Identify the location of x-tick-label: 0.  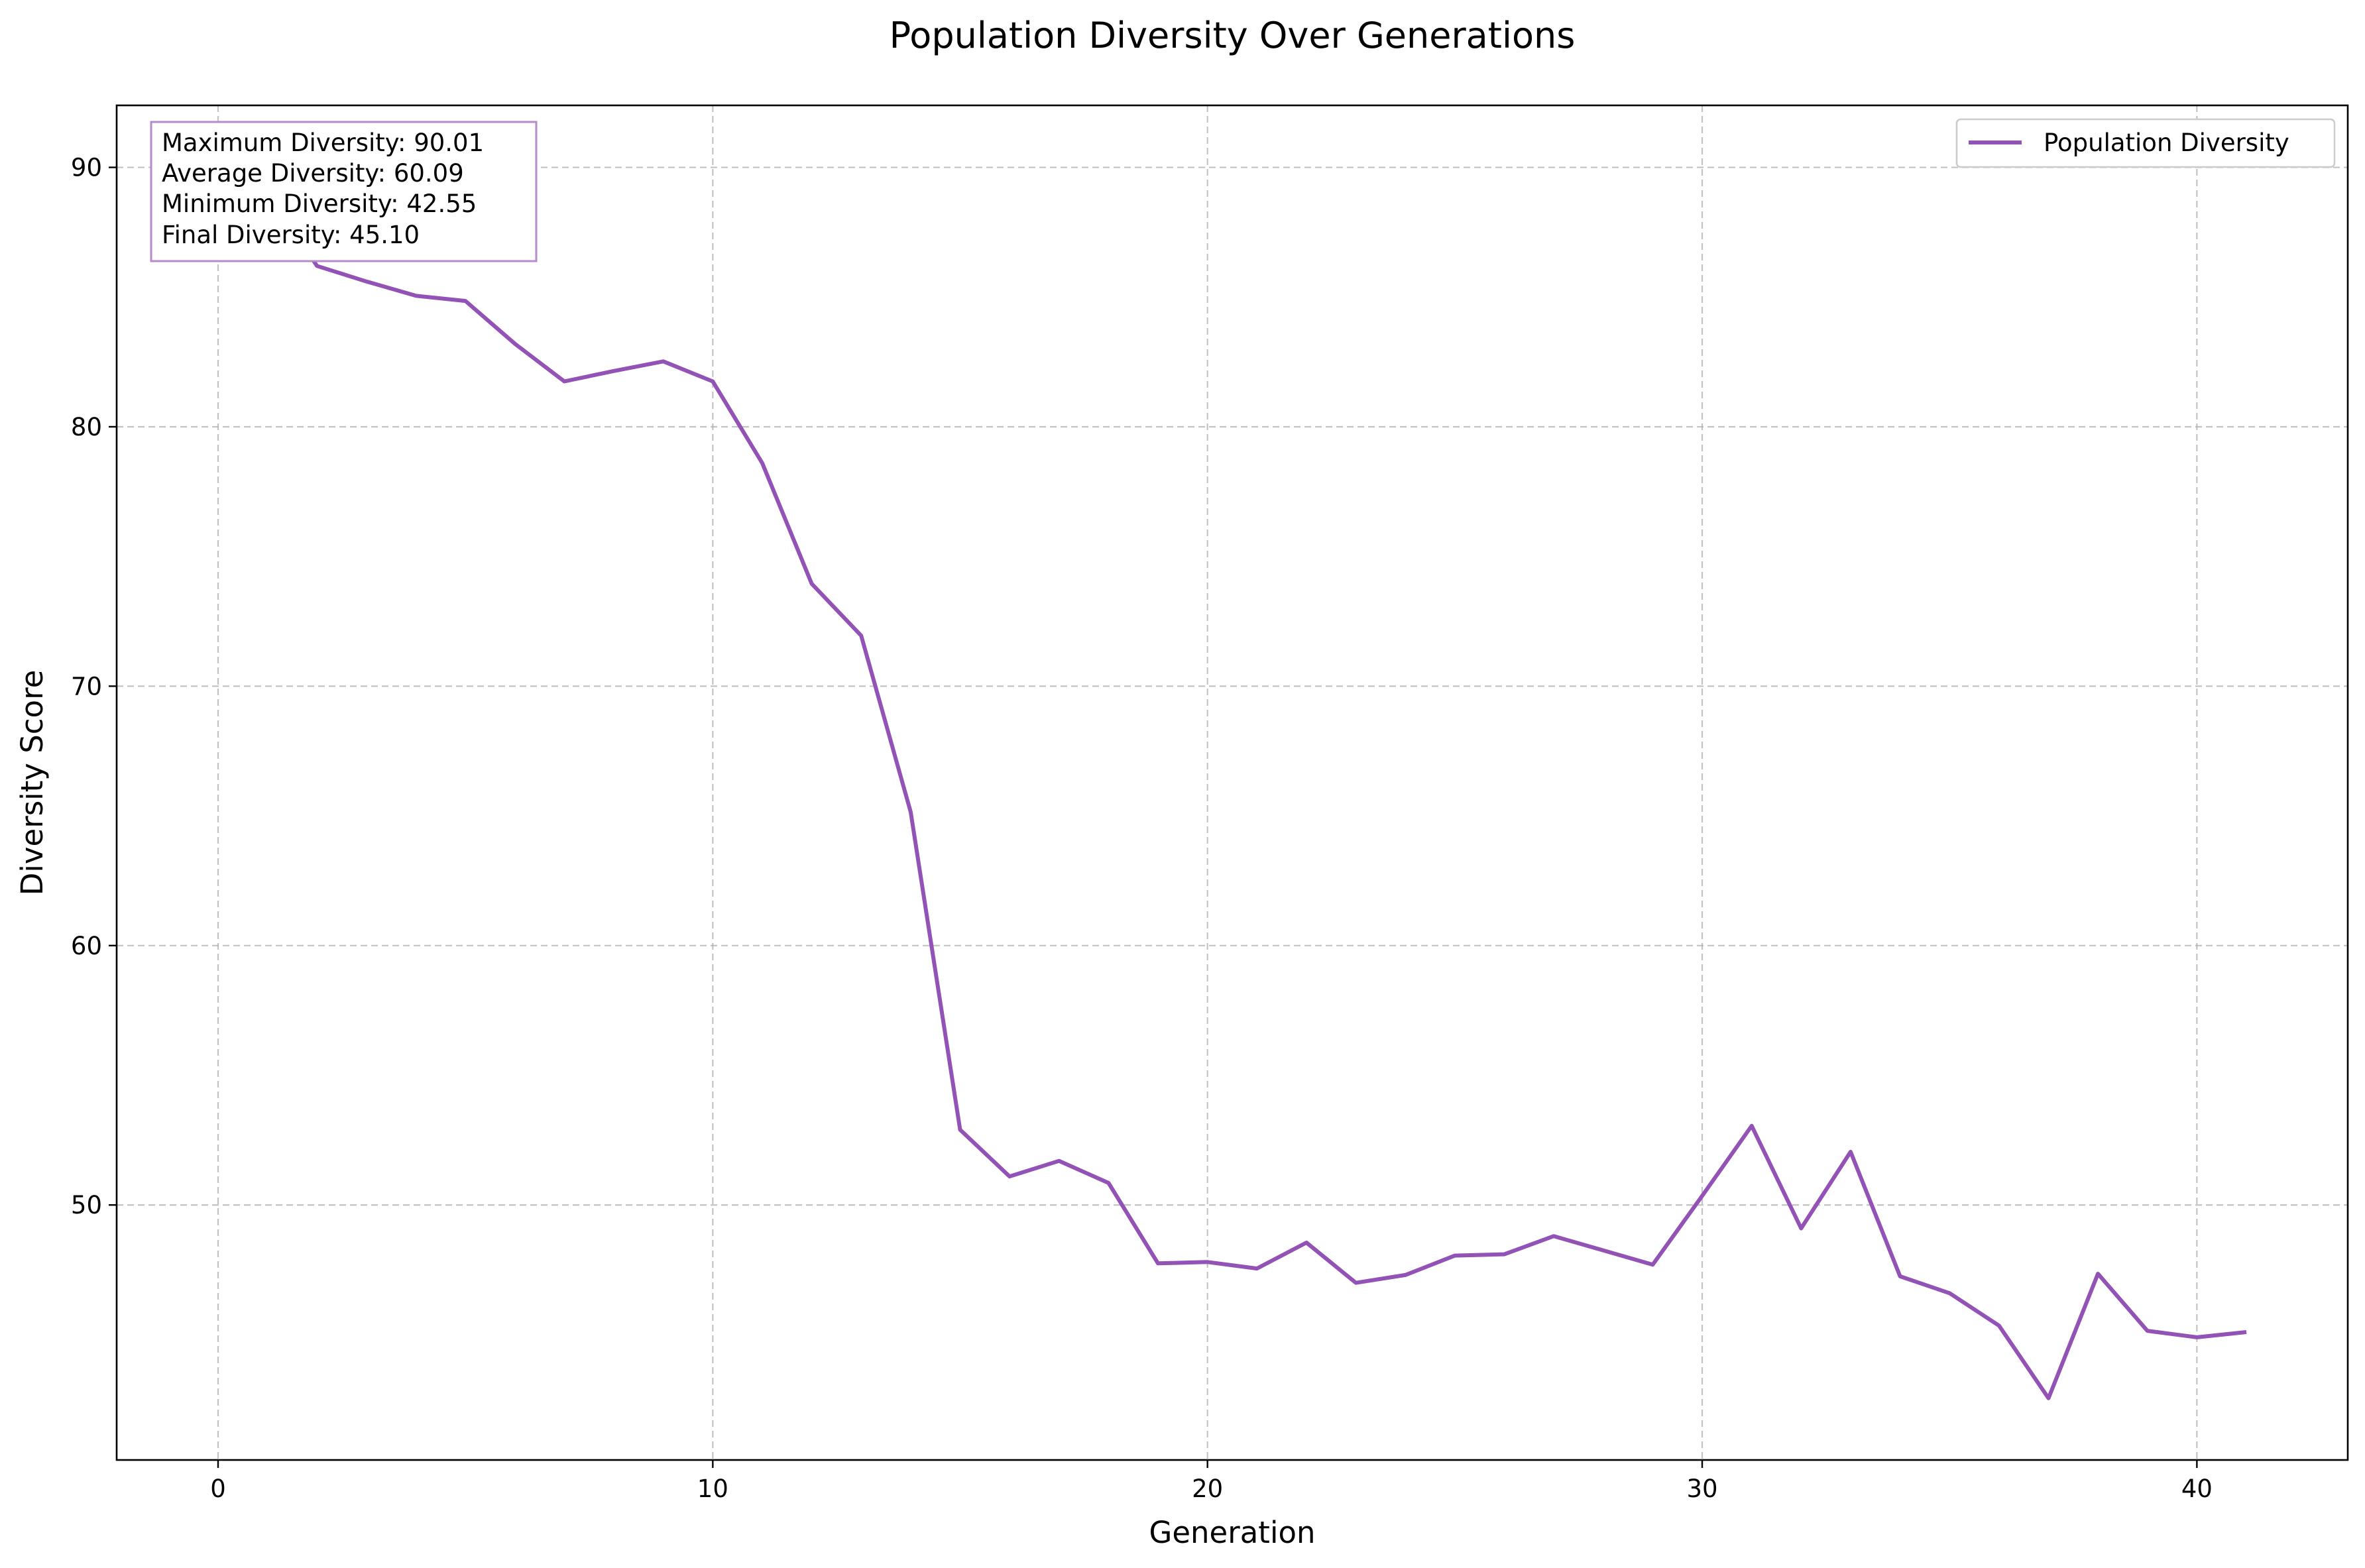
(218, 1489).